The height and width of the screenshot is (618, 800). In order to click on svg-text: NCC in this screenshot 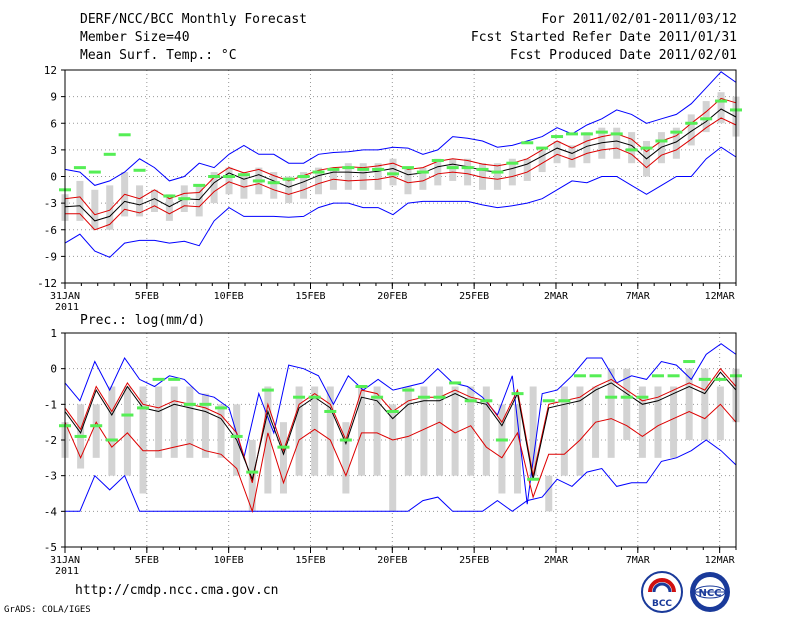, I will do `click(709, 593)`.